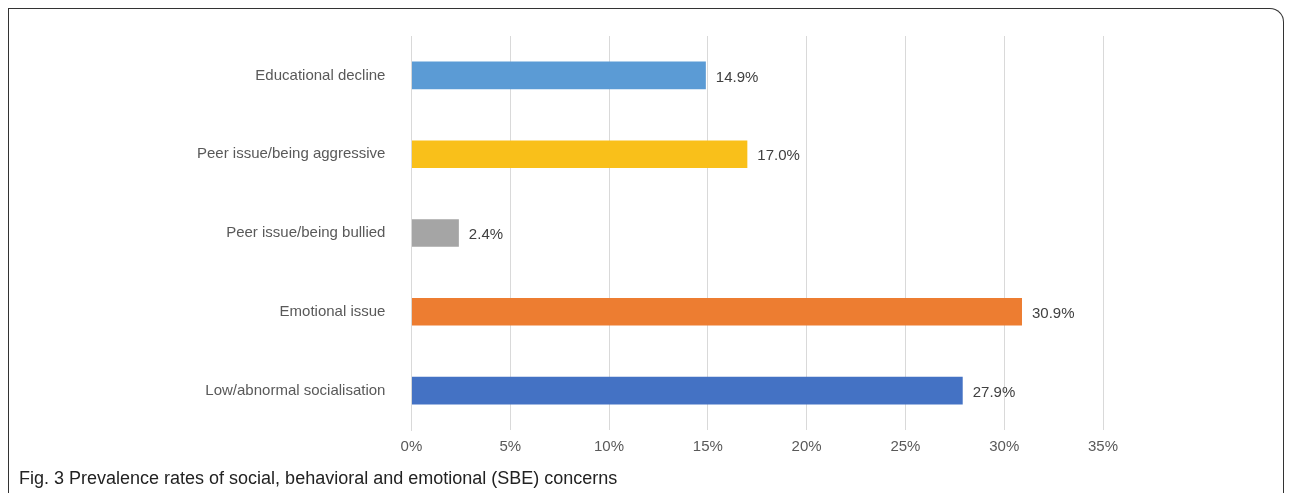  I want to click on y-tick-label: Emotional issue, so click(332, 310).